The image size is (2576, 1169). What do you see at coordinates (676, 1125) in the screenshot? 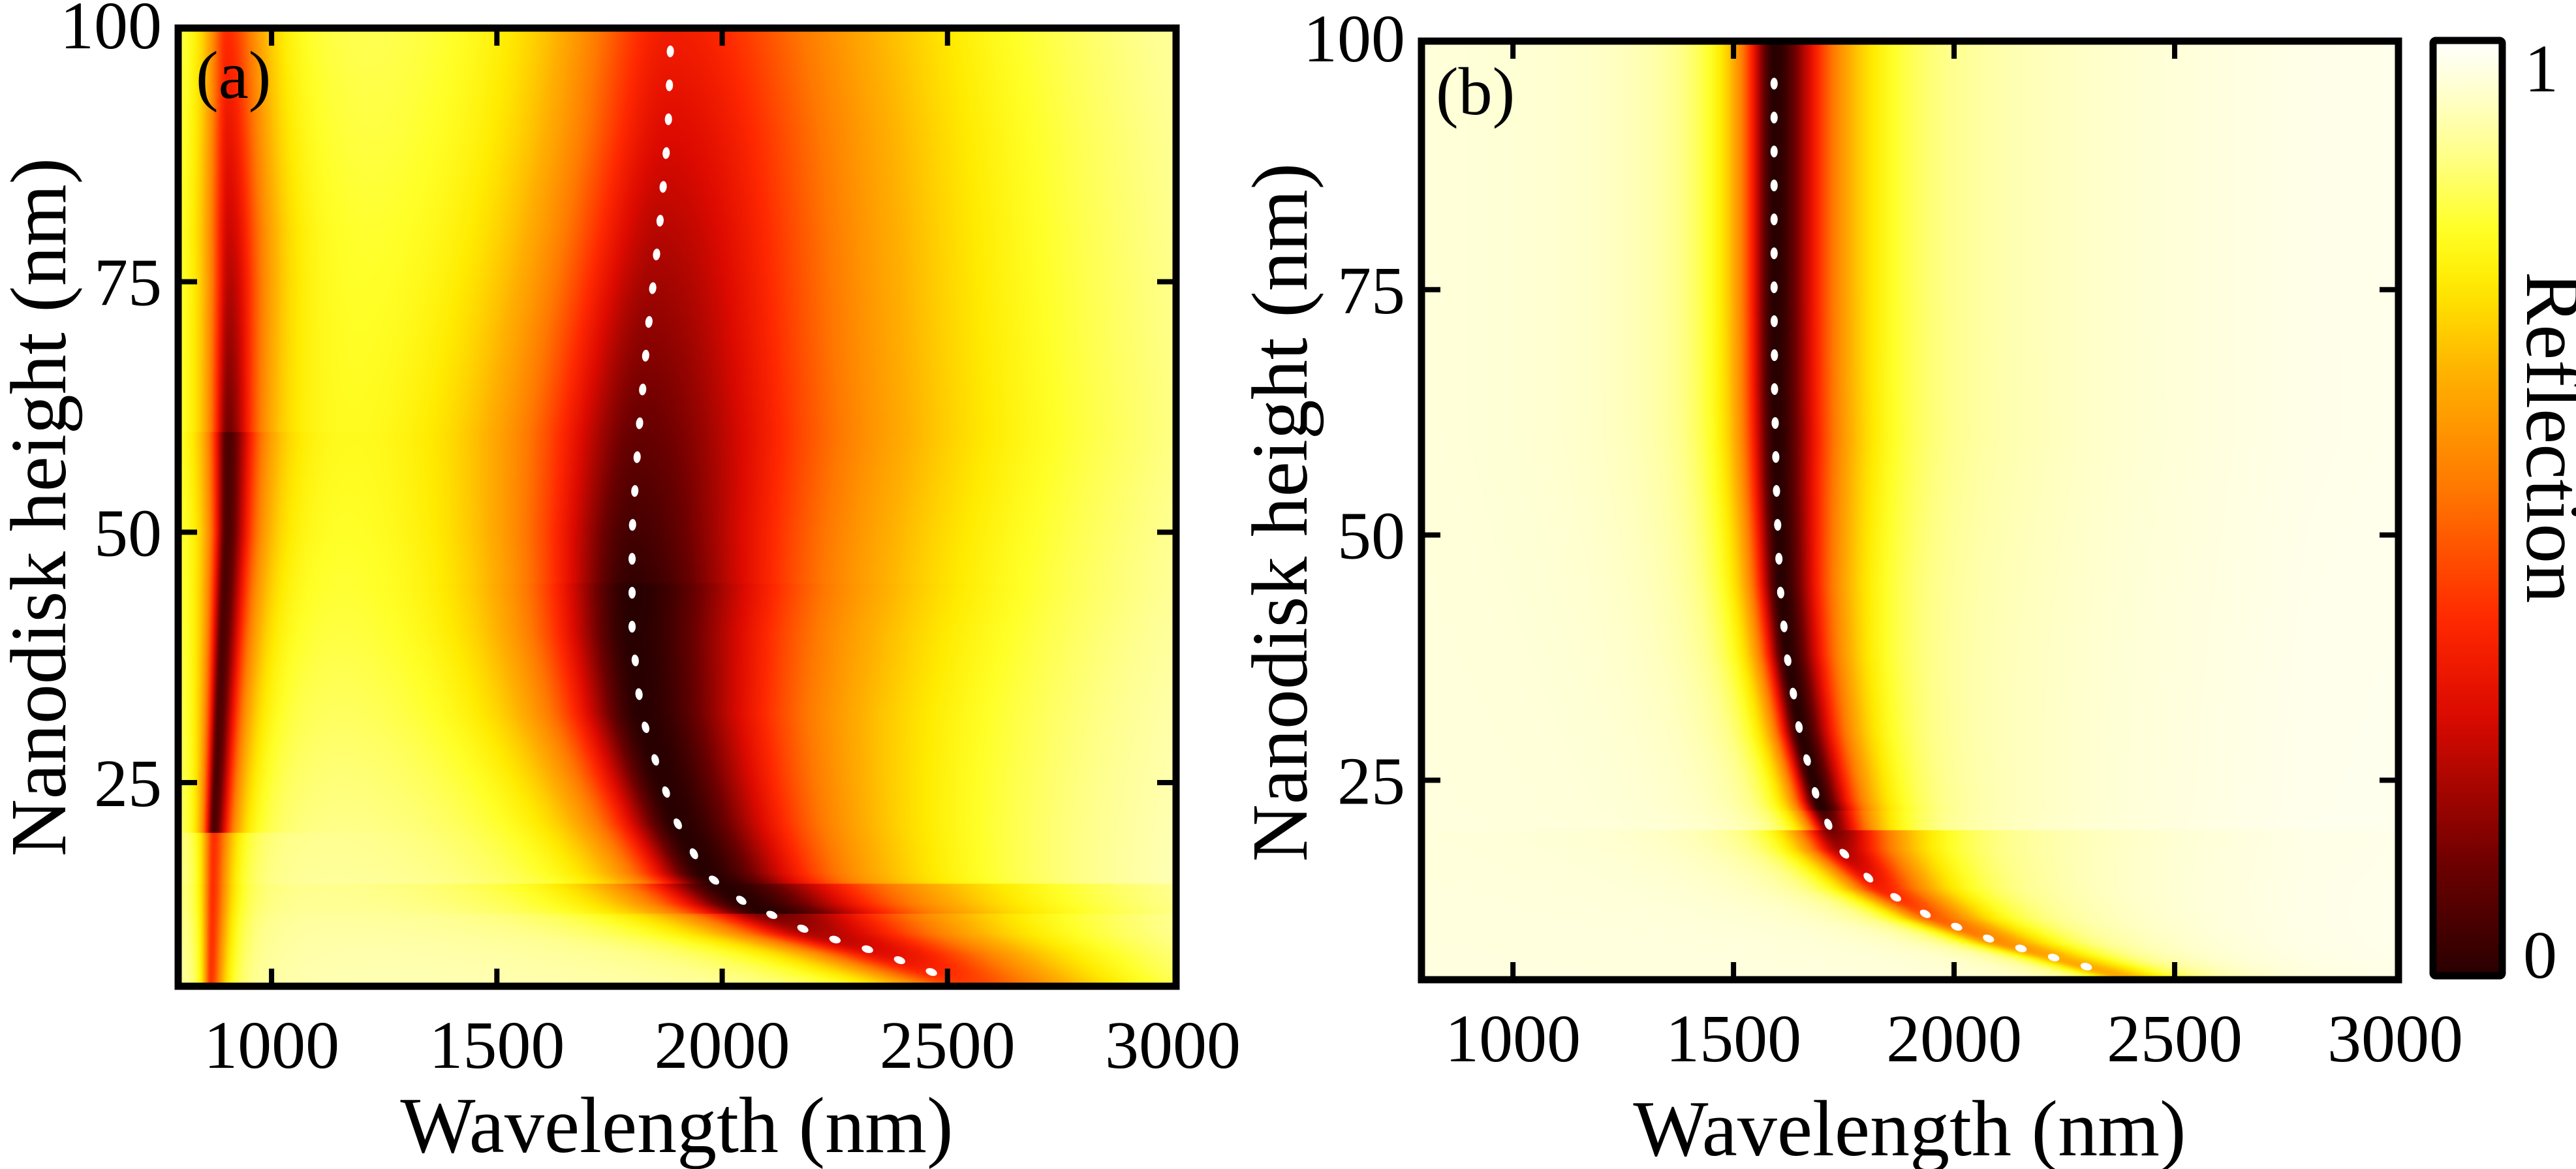
I see `x-axis-label-a: Wavelength (nm)` at bounding box center [676, 1125].